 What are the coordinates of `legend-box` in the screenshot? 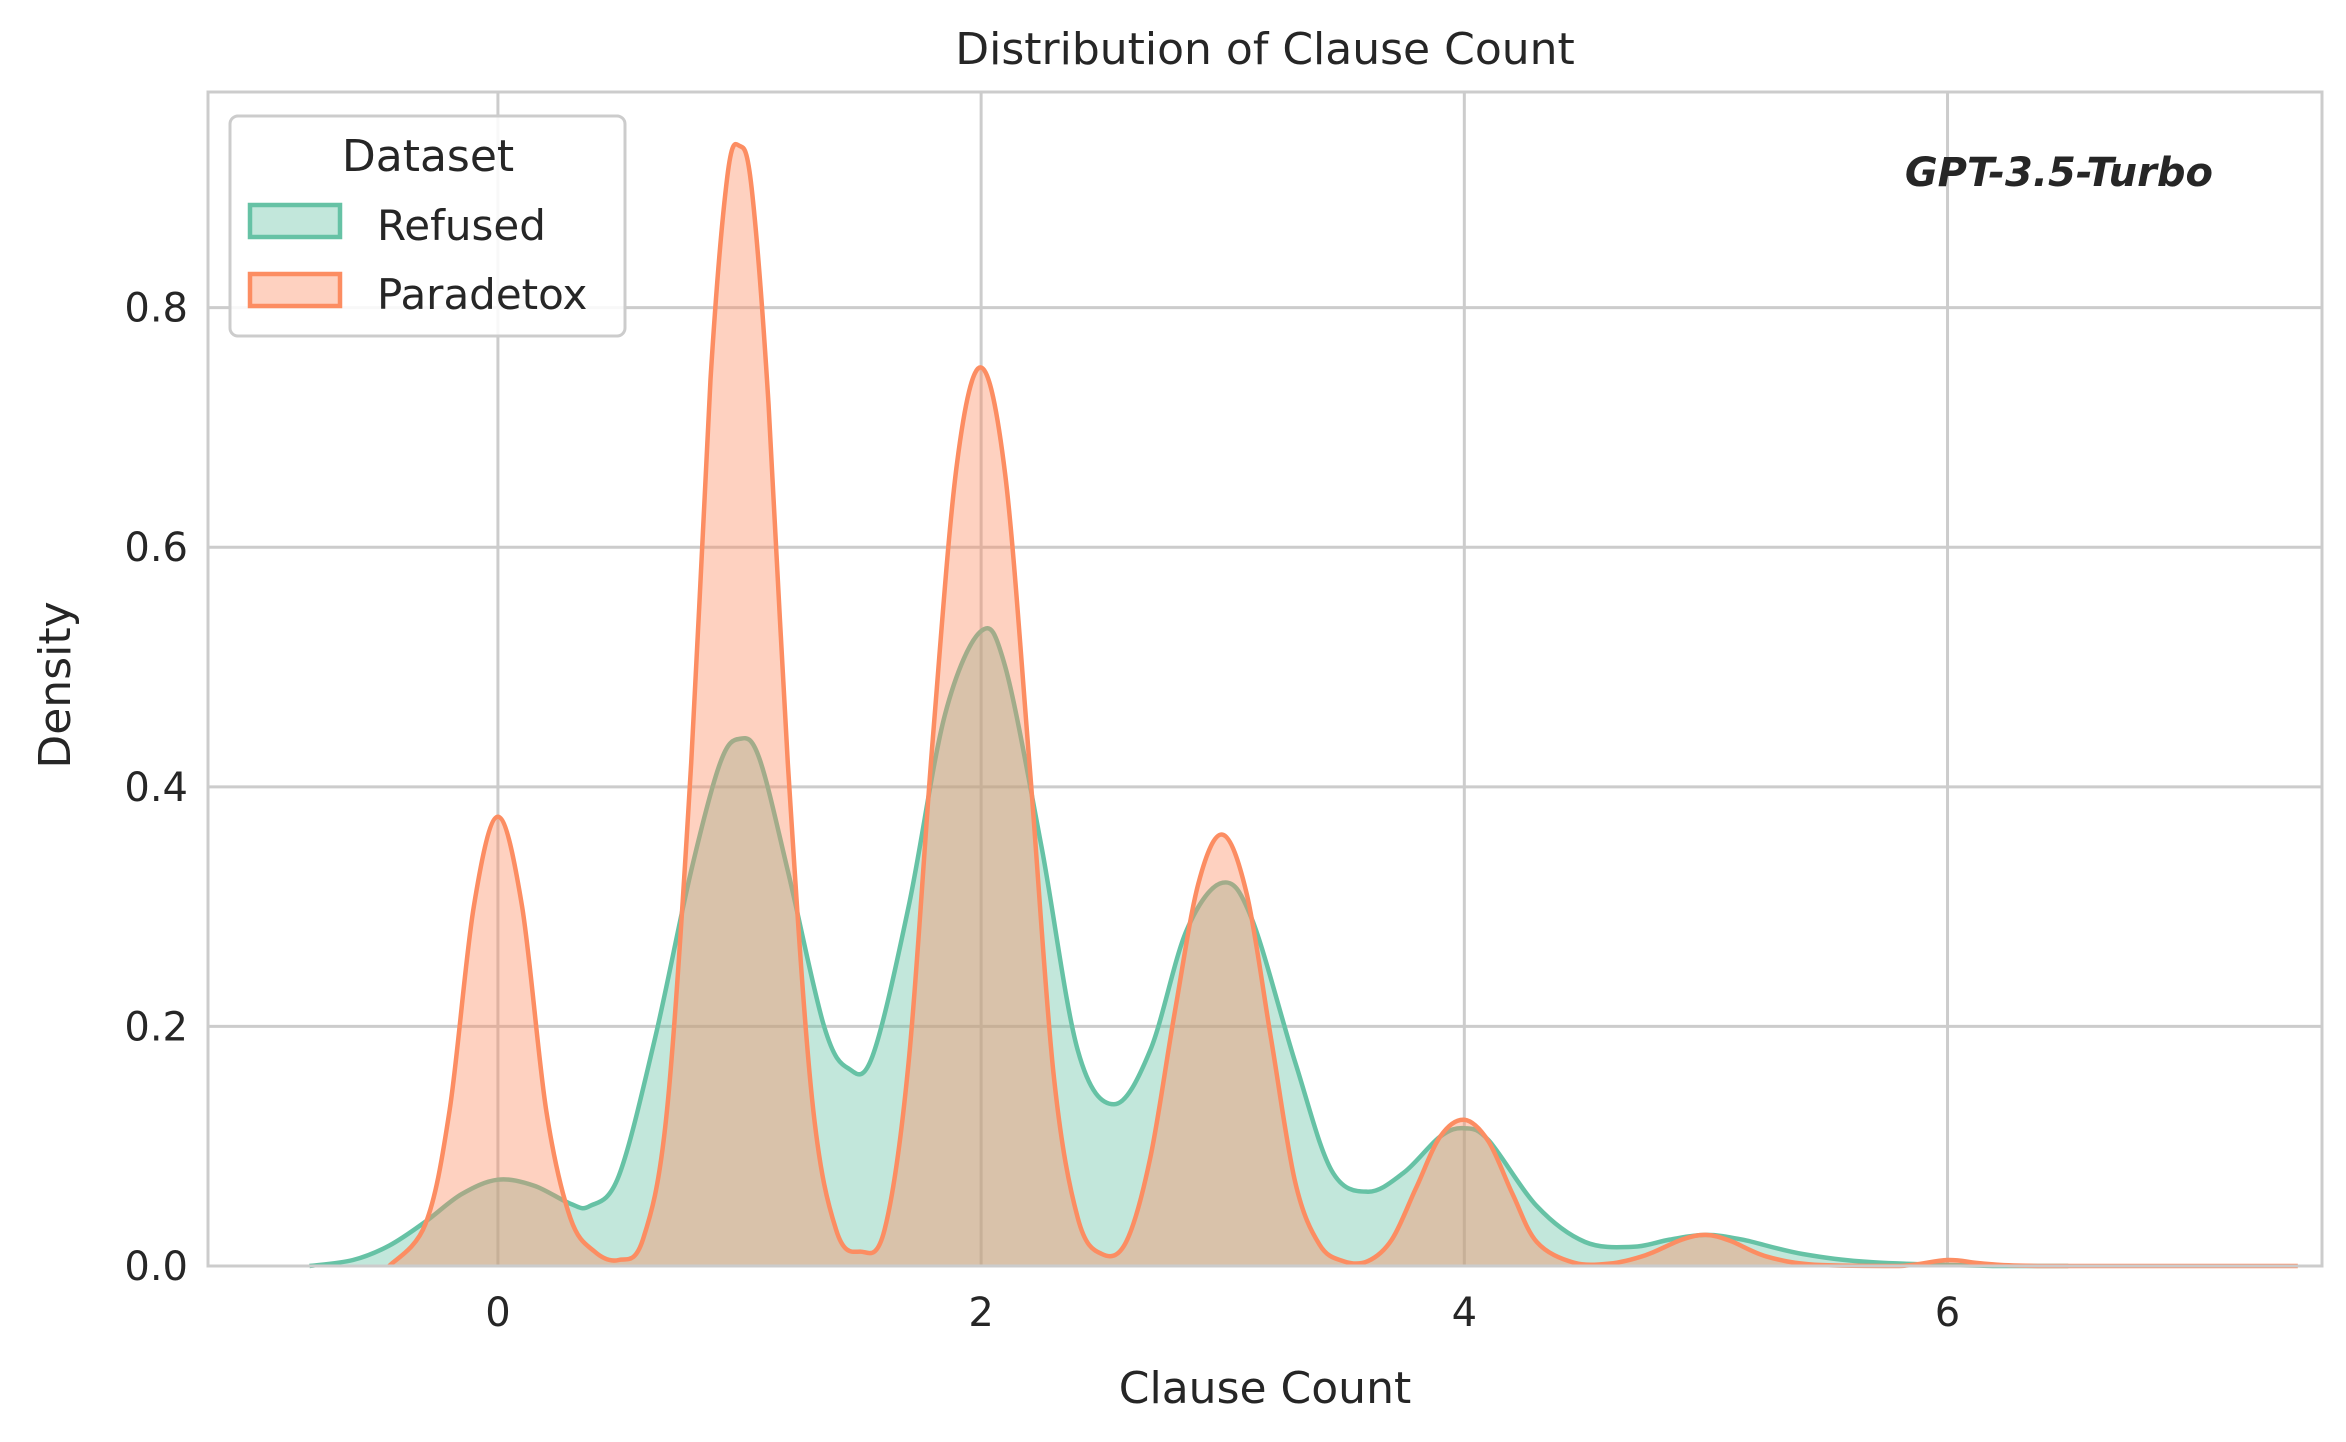 It's located at (427, 226).